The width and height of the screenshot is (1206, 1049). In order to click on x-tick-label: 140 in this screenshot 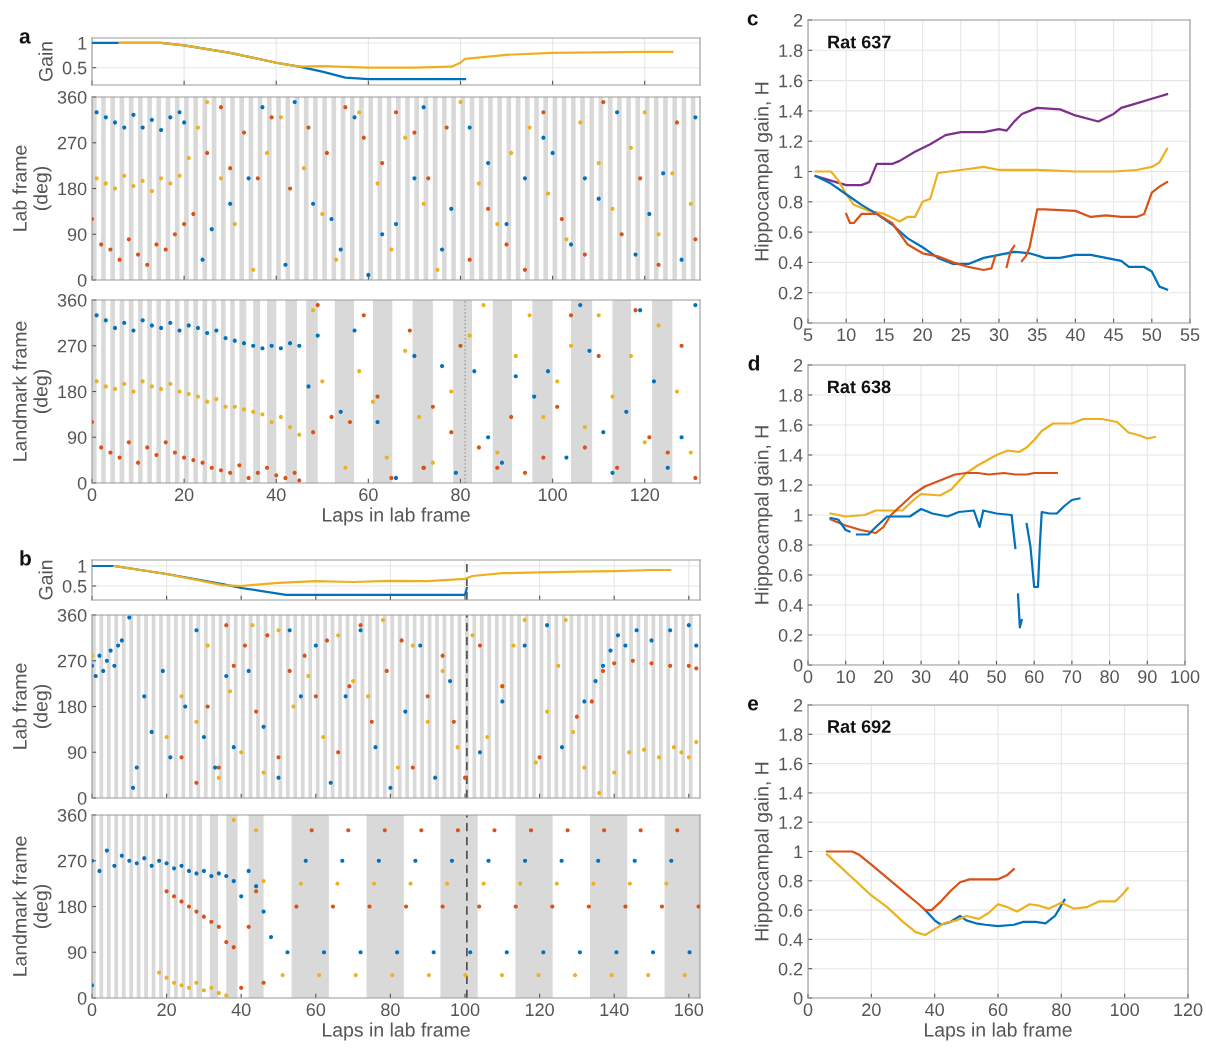, I will do `click(614, 1010)`.